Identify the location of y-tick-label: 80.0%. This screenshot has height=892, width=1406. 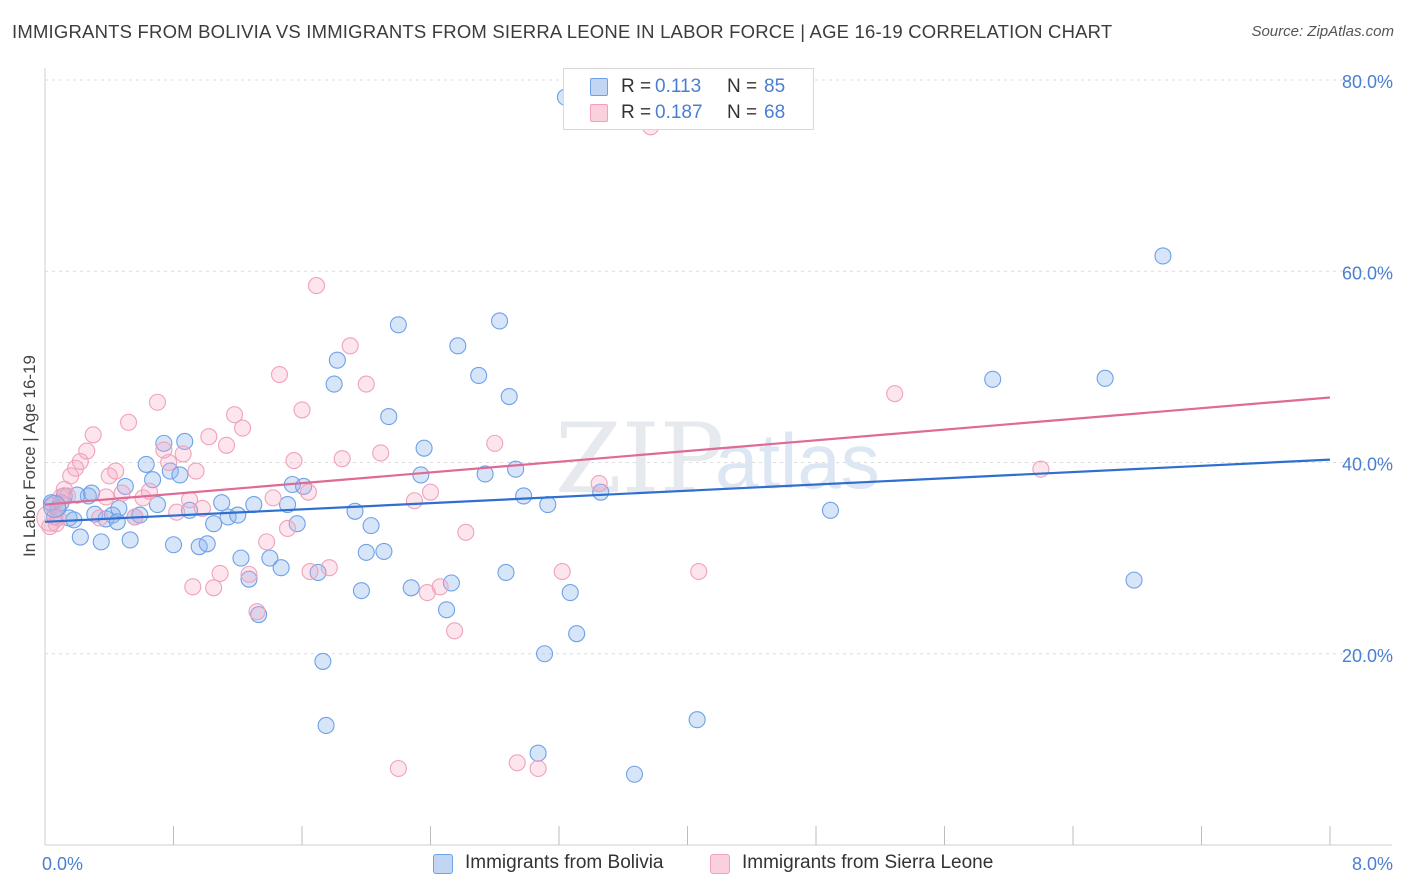
(1367, 82).